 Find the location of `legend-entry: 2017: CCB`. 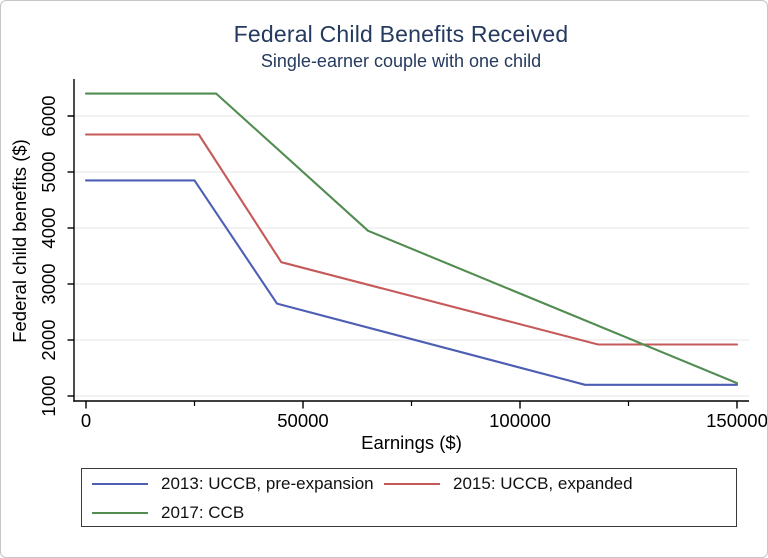

legend-entry: 2017: CCB is located at coordinates (238, 513).